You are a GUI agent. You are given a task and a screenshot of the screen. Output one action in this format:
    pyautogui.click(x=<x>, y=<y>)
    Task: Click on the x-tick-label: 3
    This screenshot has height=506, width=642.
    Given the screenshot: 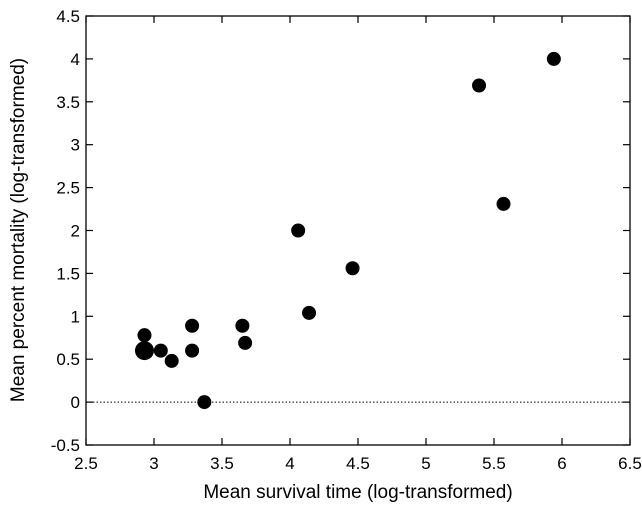 What is the action you would take?
    pyautogui.click(x=153, y=463)
    